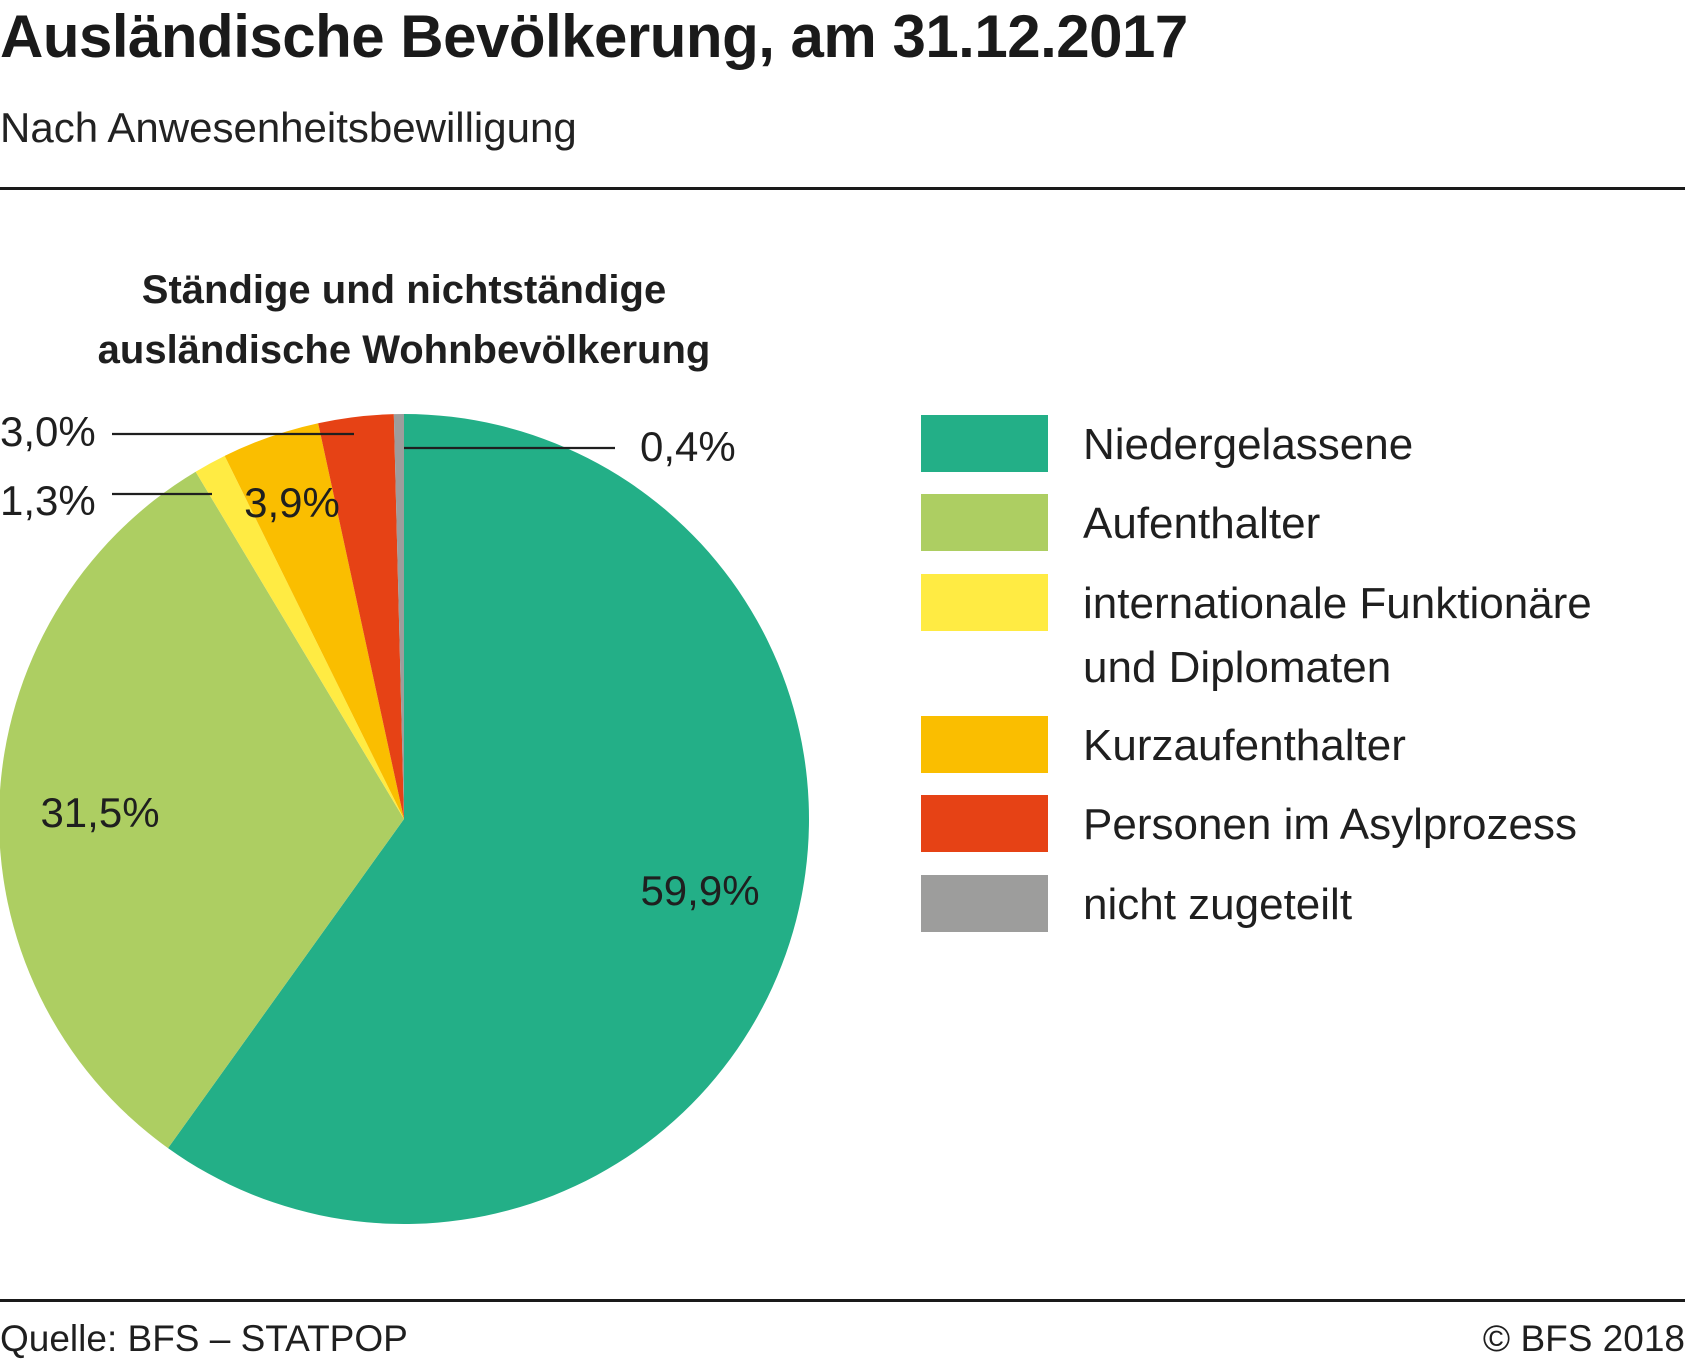 The width and height of the screenshot is (1685, 1368). I want to click on slice-data-label: 31,5%, so click(99, 812).